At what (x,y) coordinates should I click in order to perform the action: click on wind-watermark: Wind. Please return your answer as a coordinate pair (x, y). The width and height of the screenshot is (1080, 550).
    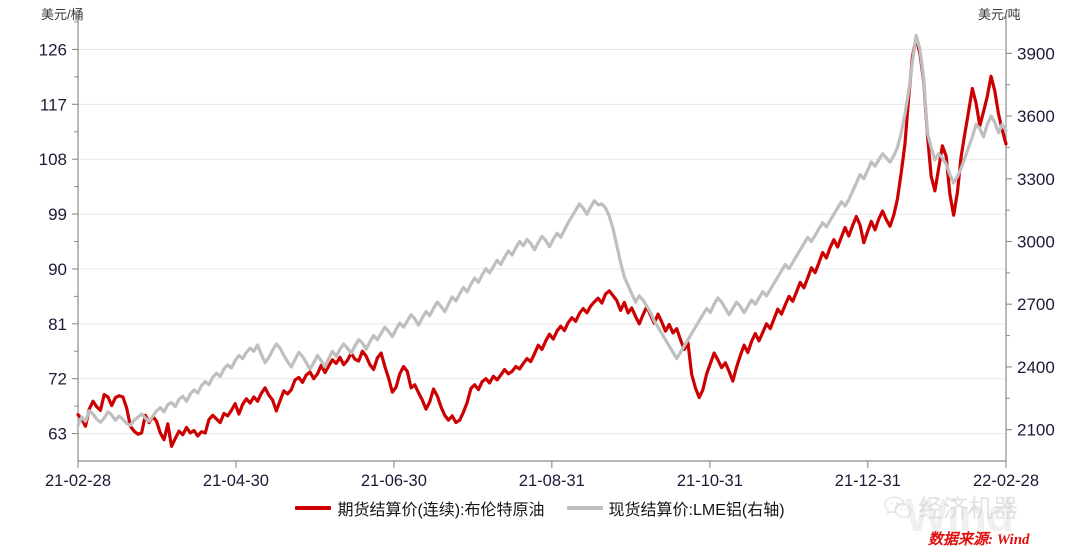
    Looking at the image, I should click on (959, 515).